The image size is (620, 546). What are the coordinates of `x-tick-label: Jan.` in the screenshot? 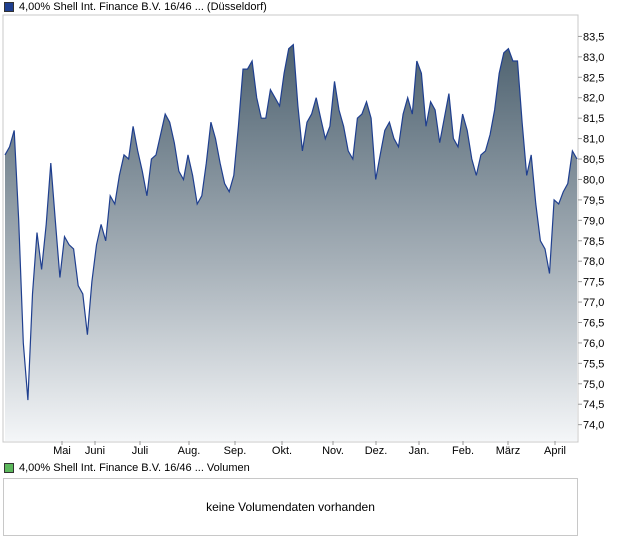 It's located at (419, 451).